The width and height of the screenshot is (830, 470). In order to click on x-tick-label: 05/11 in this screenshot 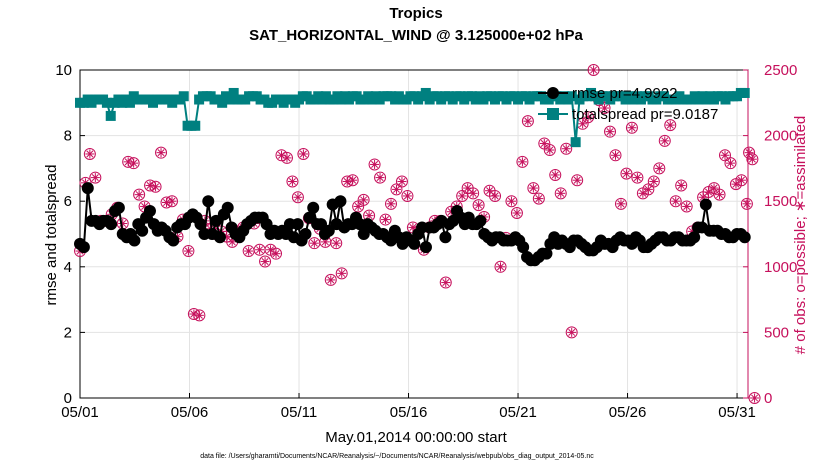, I will do `click(299, 412)`.